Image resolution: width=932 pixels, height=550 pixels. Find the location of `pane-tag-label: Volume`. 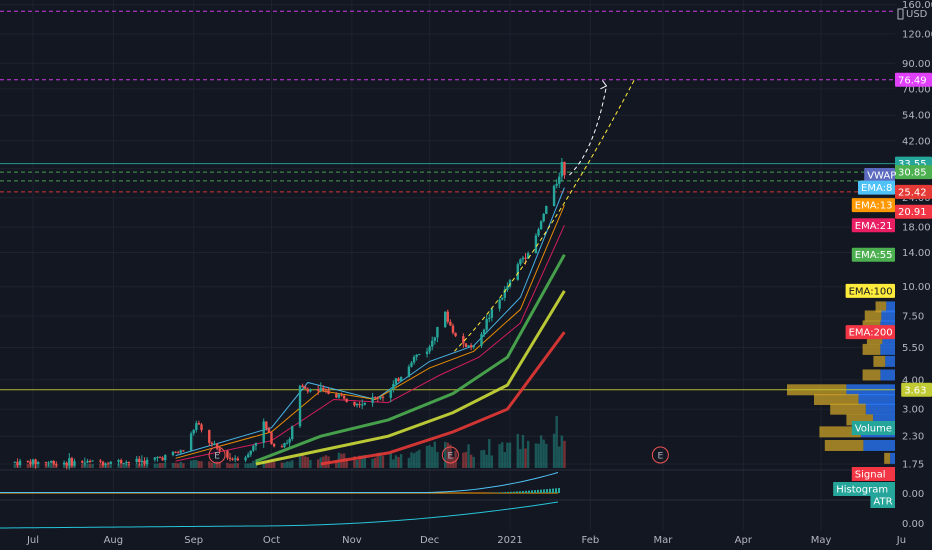

pane-tag-label: Volume is located at coordinates (873, 429).